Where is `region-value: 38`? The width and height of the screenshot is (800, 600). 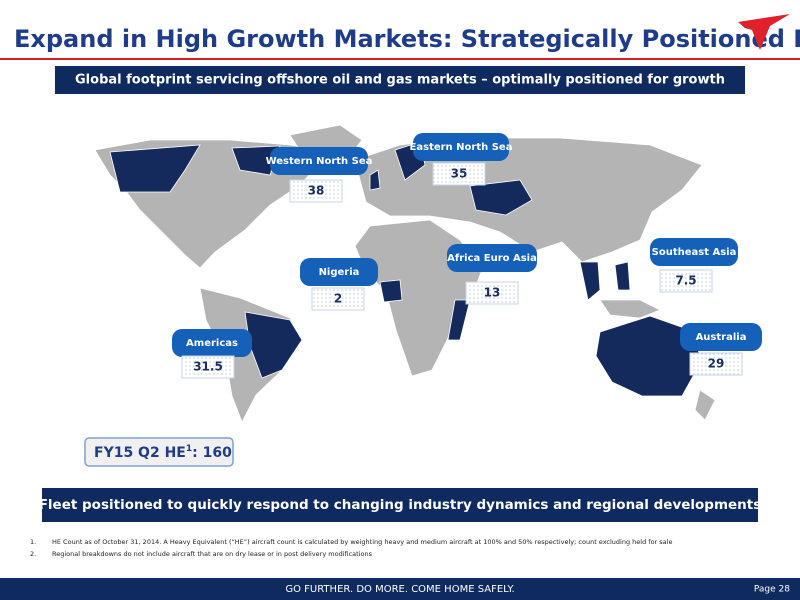
region-value: 38 is located at coordinates (316, 191).